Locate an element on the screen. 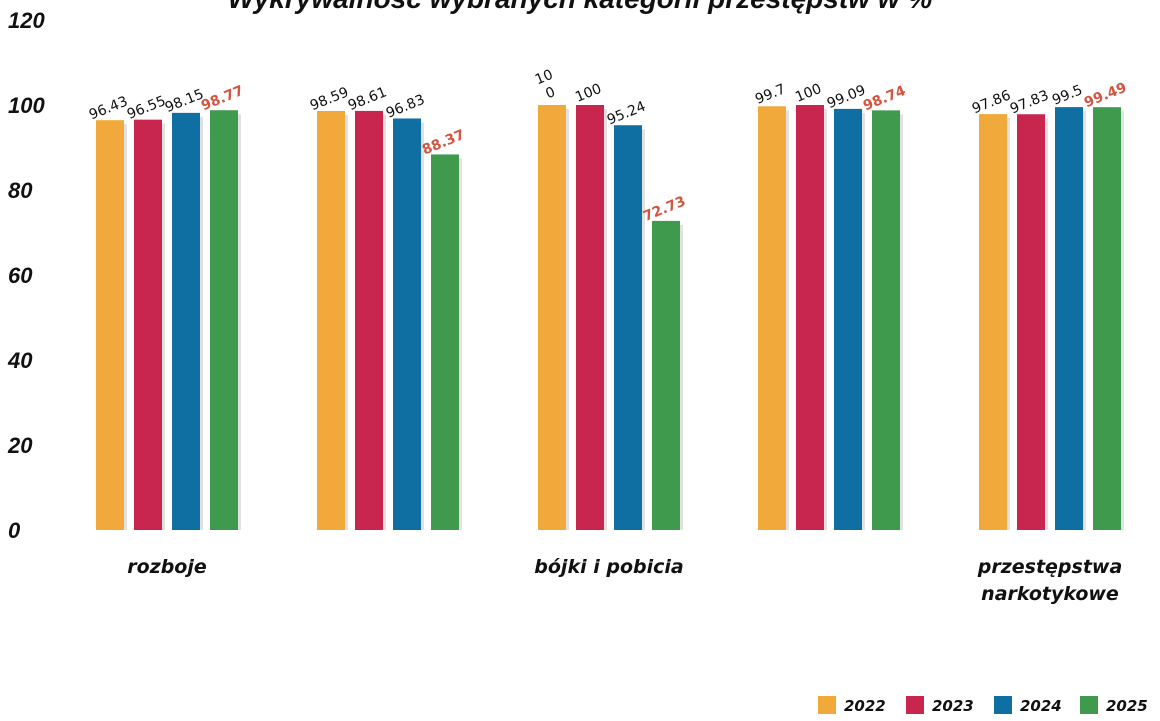  data-label: 96.43 is located at coordinates (108, 109).